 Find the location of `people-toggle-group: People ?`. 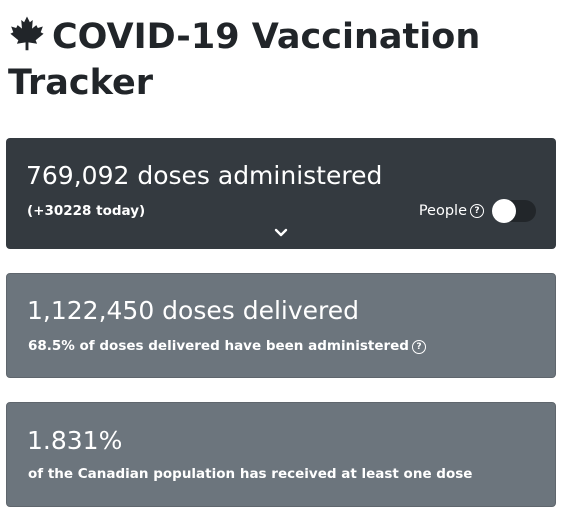

people-toggle-group: People ? is located at coordinates (477, 211).